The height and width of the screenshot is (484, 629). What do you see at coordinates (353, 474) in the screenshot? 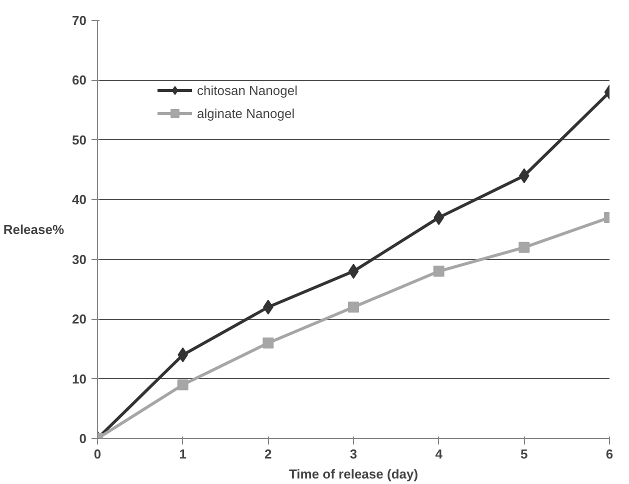
I see `x-axis-title: Time of release (day)` at bounding box center [353, 474].